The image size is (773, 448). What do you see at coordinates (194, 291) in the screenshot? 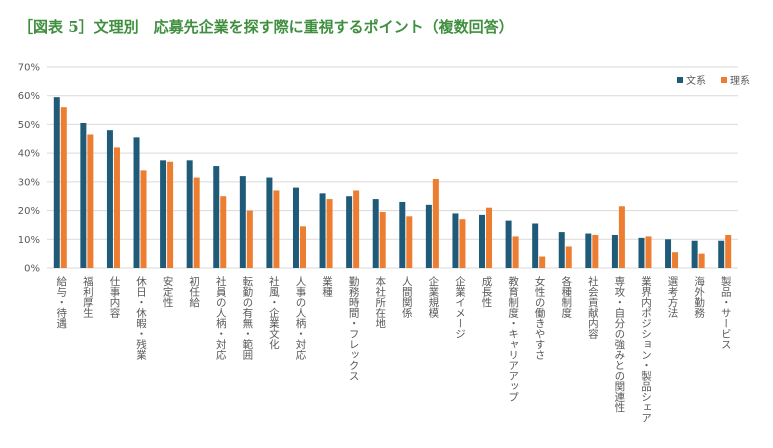
I see `x-tick-label: 初任給` at bounding box center [194, 291].